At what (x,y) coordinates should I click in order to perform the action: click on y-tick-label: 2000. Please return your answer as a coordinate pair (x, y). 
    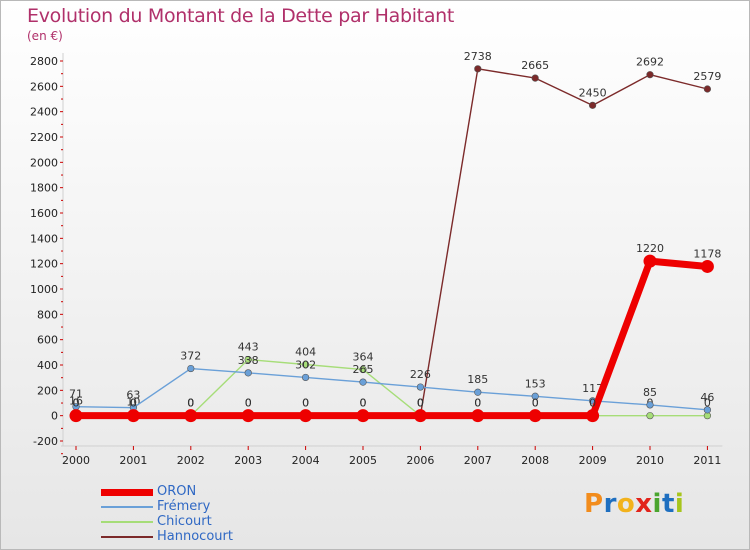
    Looking at the image, I should click on (44, 162).